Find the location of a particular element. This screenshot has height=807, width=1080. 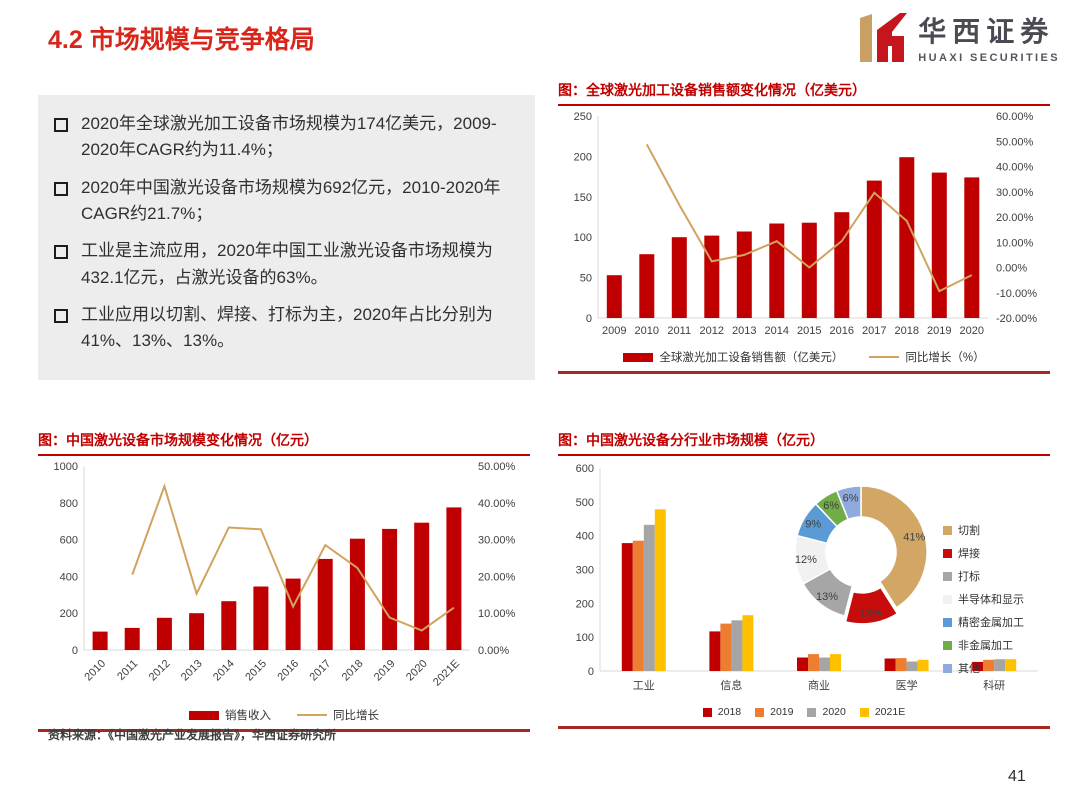

line-swatch-icon is located at coordinates (884, 357).